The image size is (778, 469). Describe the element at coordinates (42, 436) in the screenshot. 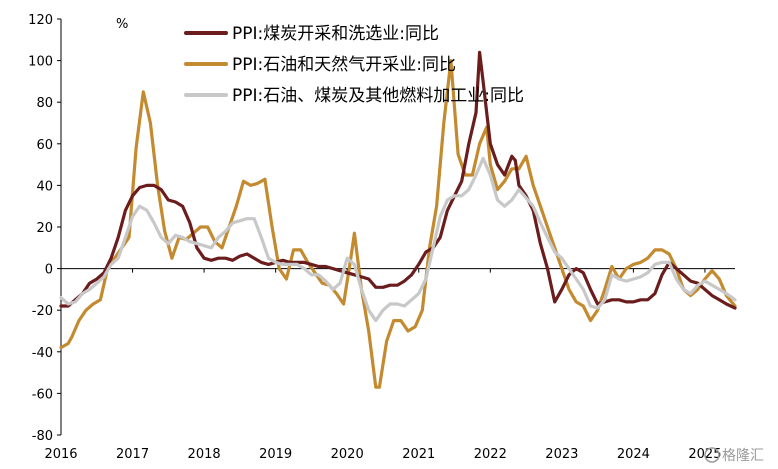

I see `y-tick-label: -80` at that location.